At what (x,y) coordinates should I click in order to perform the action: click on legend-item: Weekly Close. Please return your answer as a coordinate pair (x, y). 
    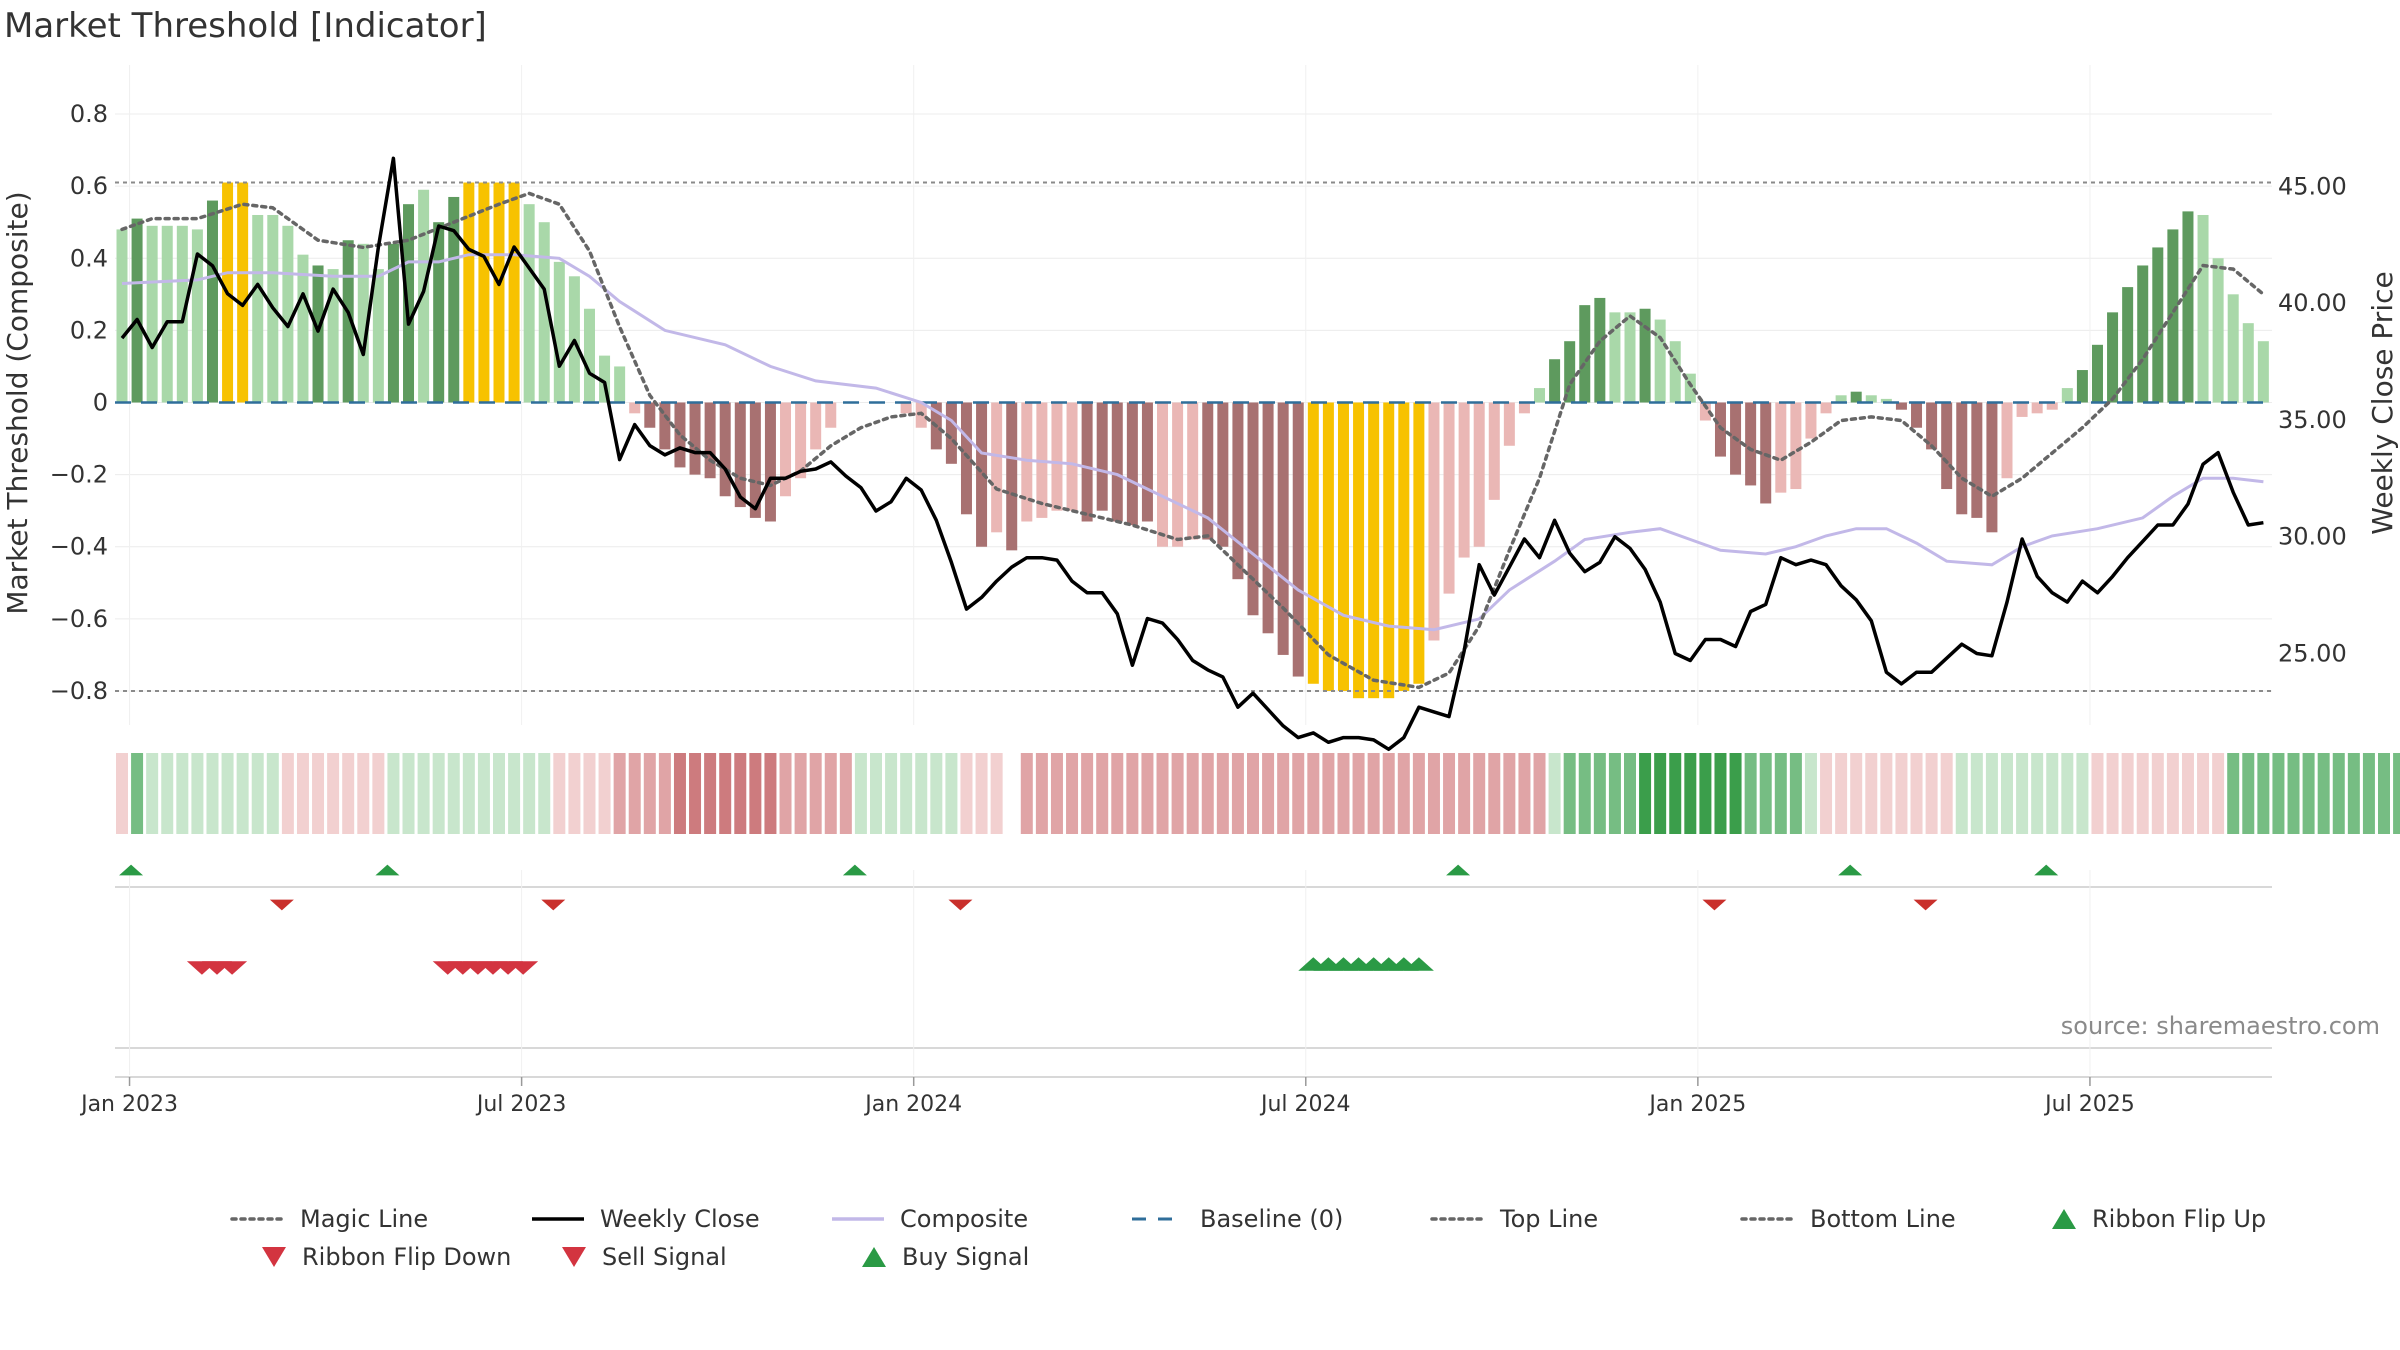
    Looking at the image, I should click on (645, 1219).